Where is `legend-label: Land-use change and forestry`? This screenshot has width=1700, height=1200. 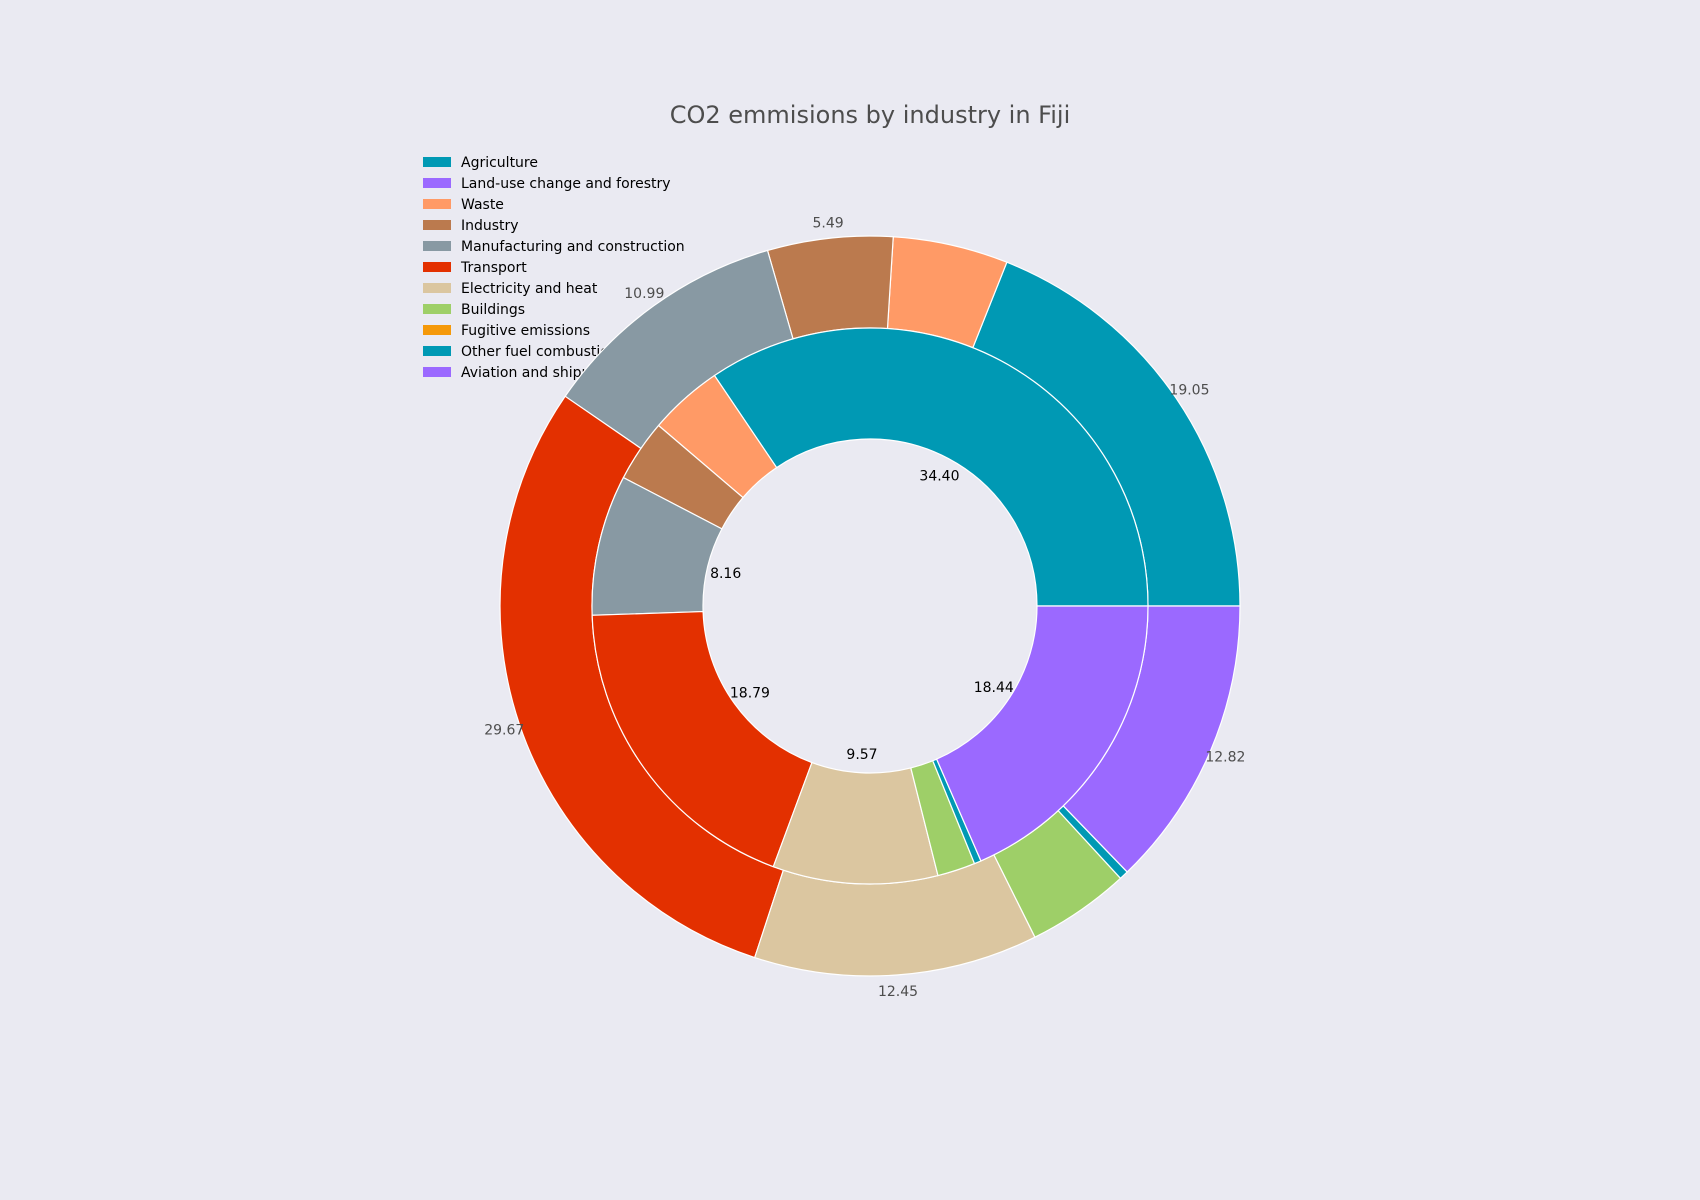
legend-label: Land-use change and forestry is located at coordinates (566, 184).